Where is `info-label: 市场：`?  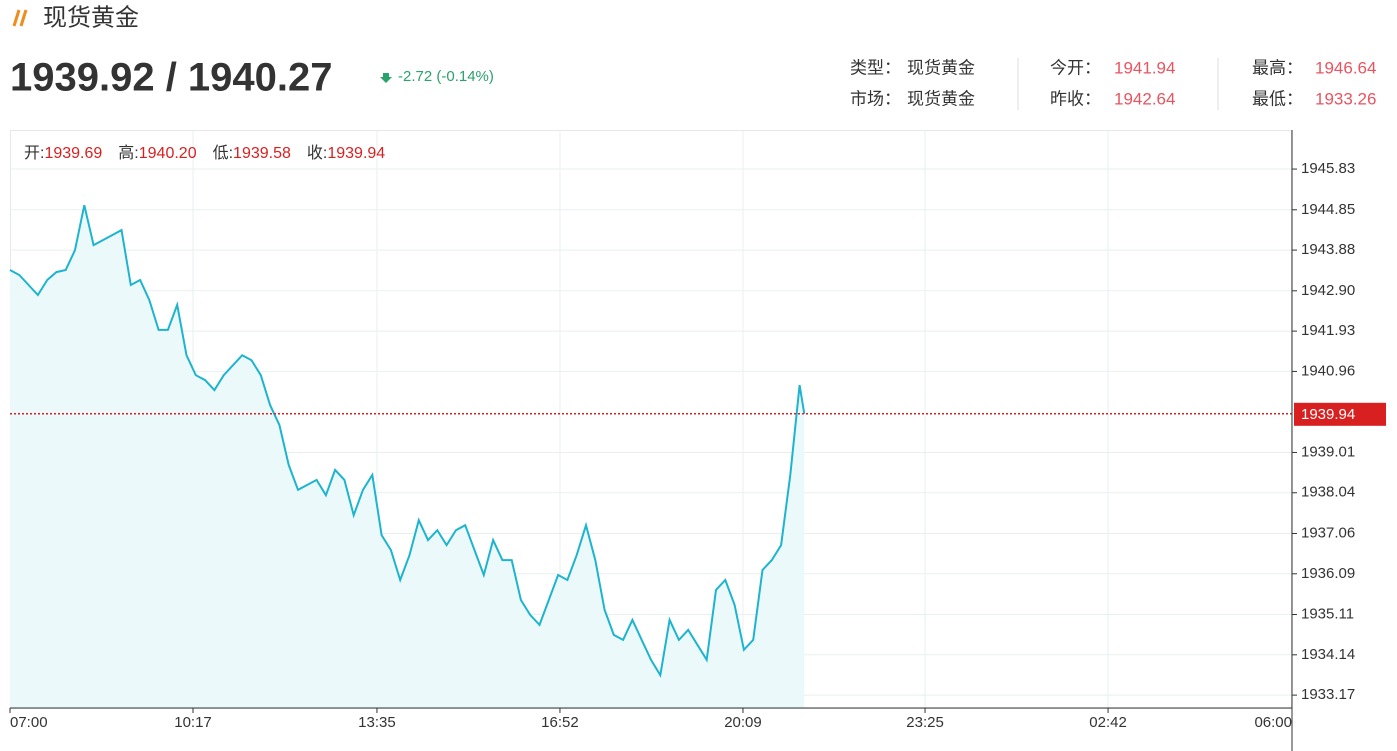 info-label: 市场： is located at coordinates (875, 98).